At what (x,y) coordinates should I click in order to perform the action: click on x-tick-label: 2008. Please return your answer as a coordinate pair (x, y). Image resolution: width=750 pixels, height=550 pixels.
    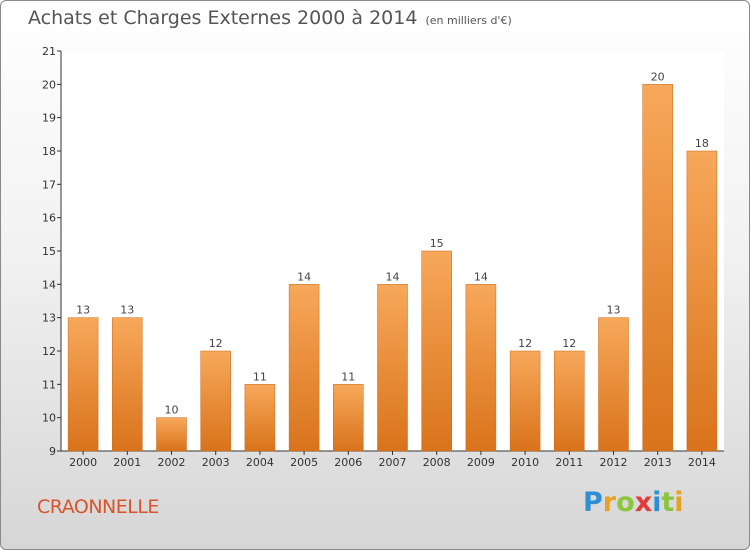
    Looking at the image, I should click on (437, 462).